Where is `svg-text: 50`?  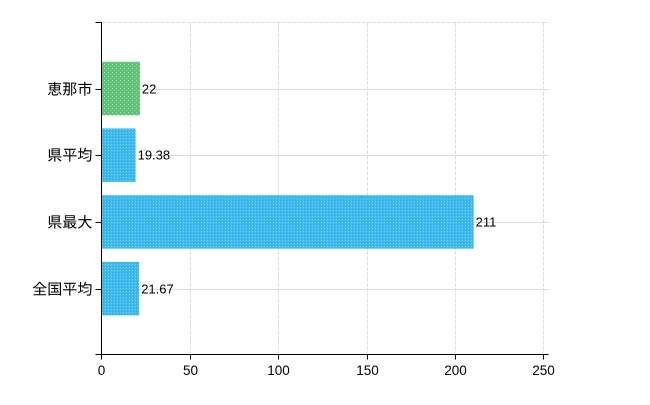
svg-text: 50 is located at coordinates (190, 370).